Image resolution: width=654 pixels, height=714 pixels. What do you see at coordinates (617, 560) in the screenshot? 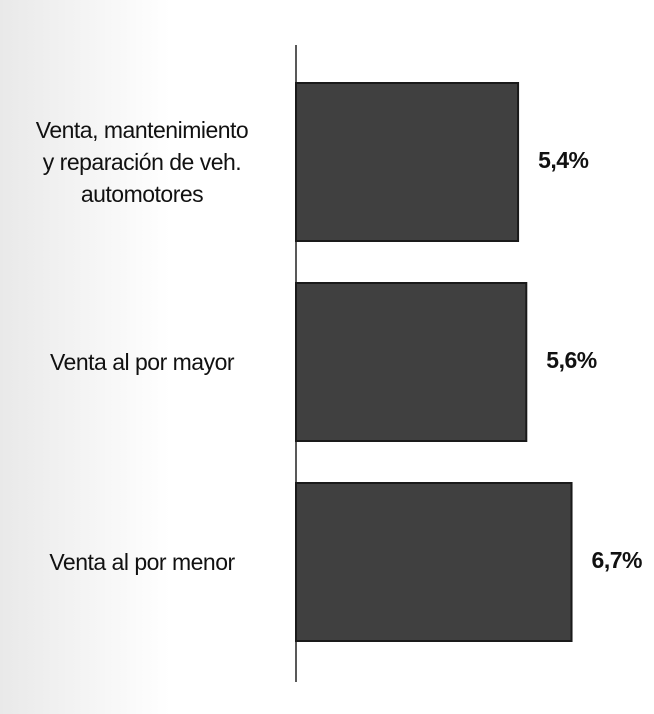
I see `value-label: 6,7%` at bounding box center [617, 560].